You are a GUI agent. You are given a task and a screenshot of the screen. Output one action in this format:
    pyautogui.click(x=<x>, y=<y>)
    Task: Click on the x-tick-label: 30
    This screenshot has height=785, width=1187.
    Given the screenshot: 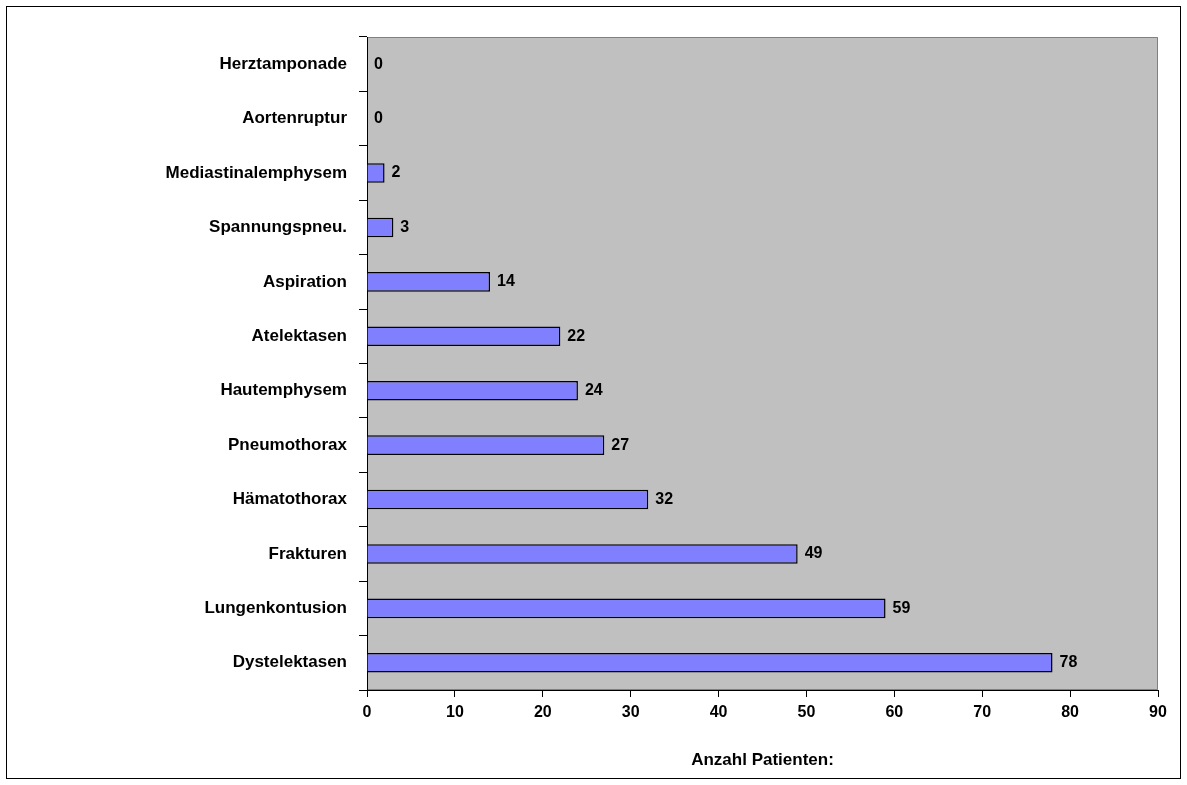 What is the action you would take?
    pyautogui.click(x=630, y=712)
    